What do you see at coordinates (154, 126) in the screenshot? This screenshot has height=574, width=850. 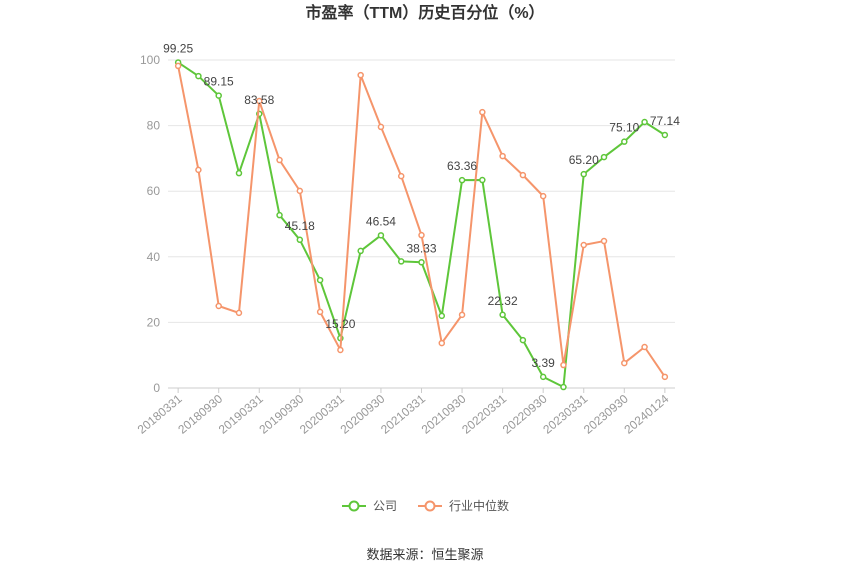 I see `y-tick-label: 80` at bounding box center [154, 126].